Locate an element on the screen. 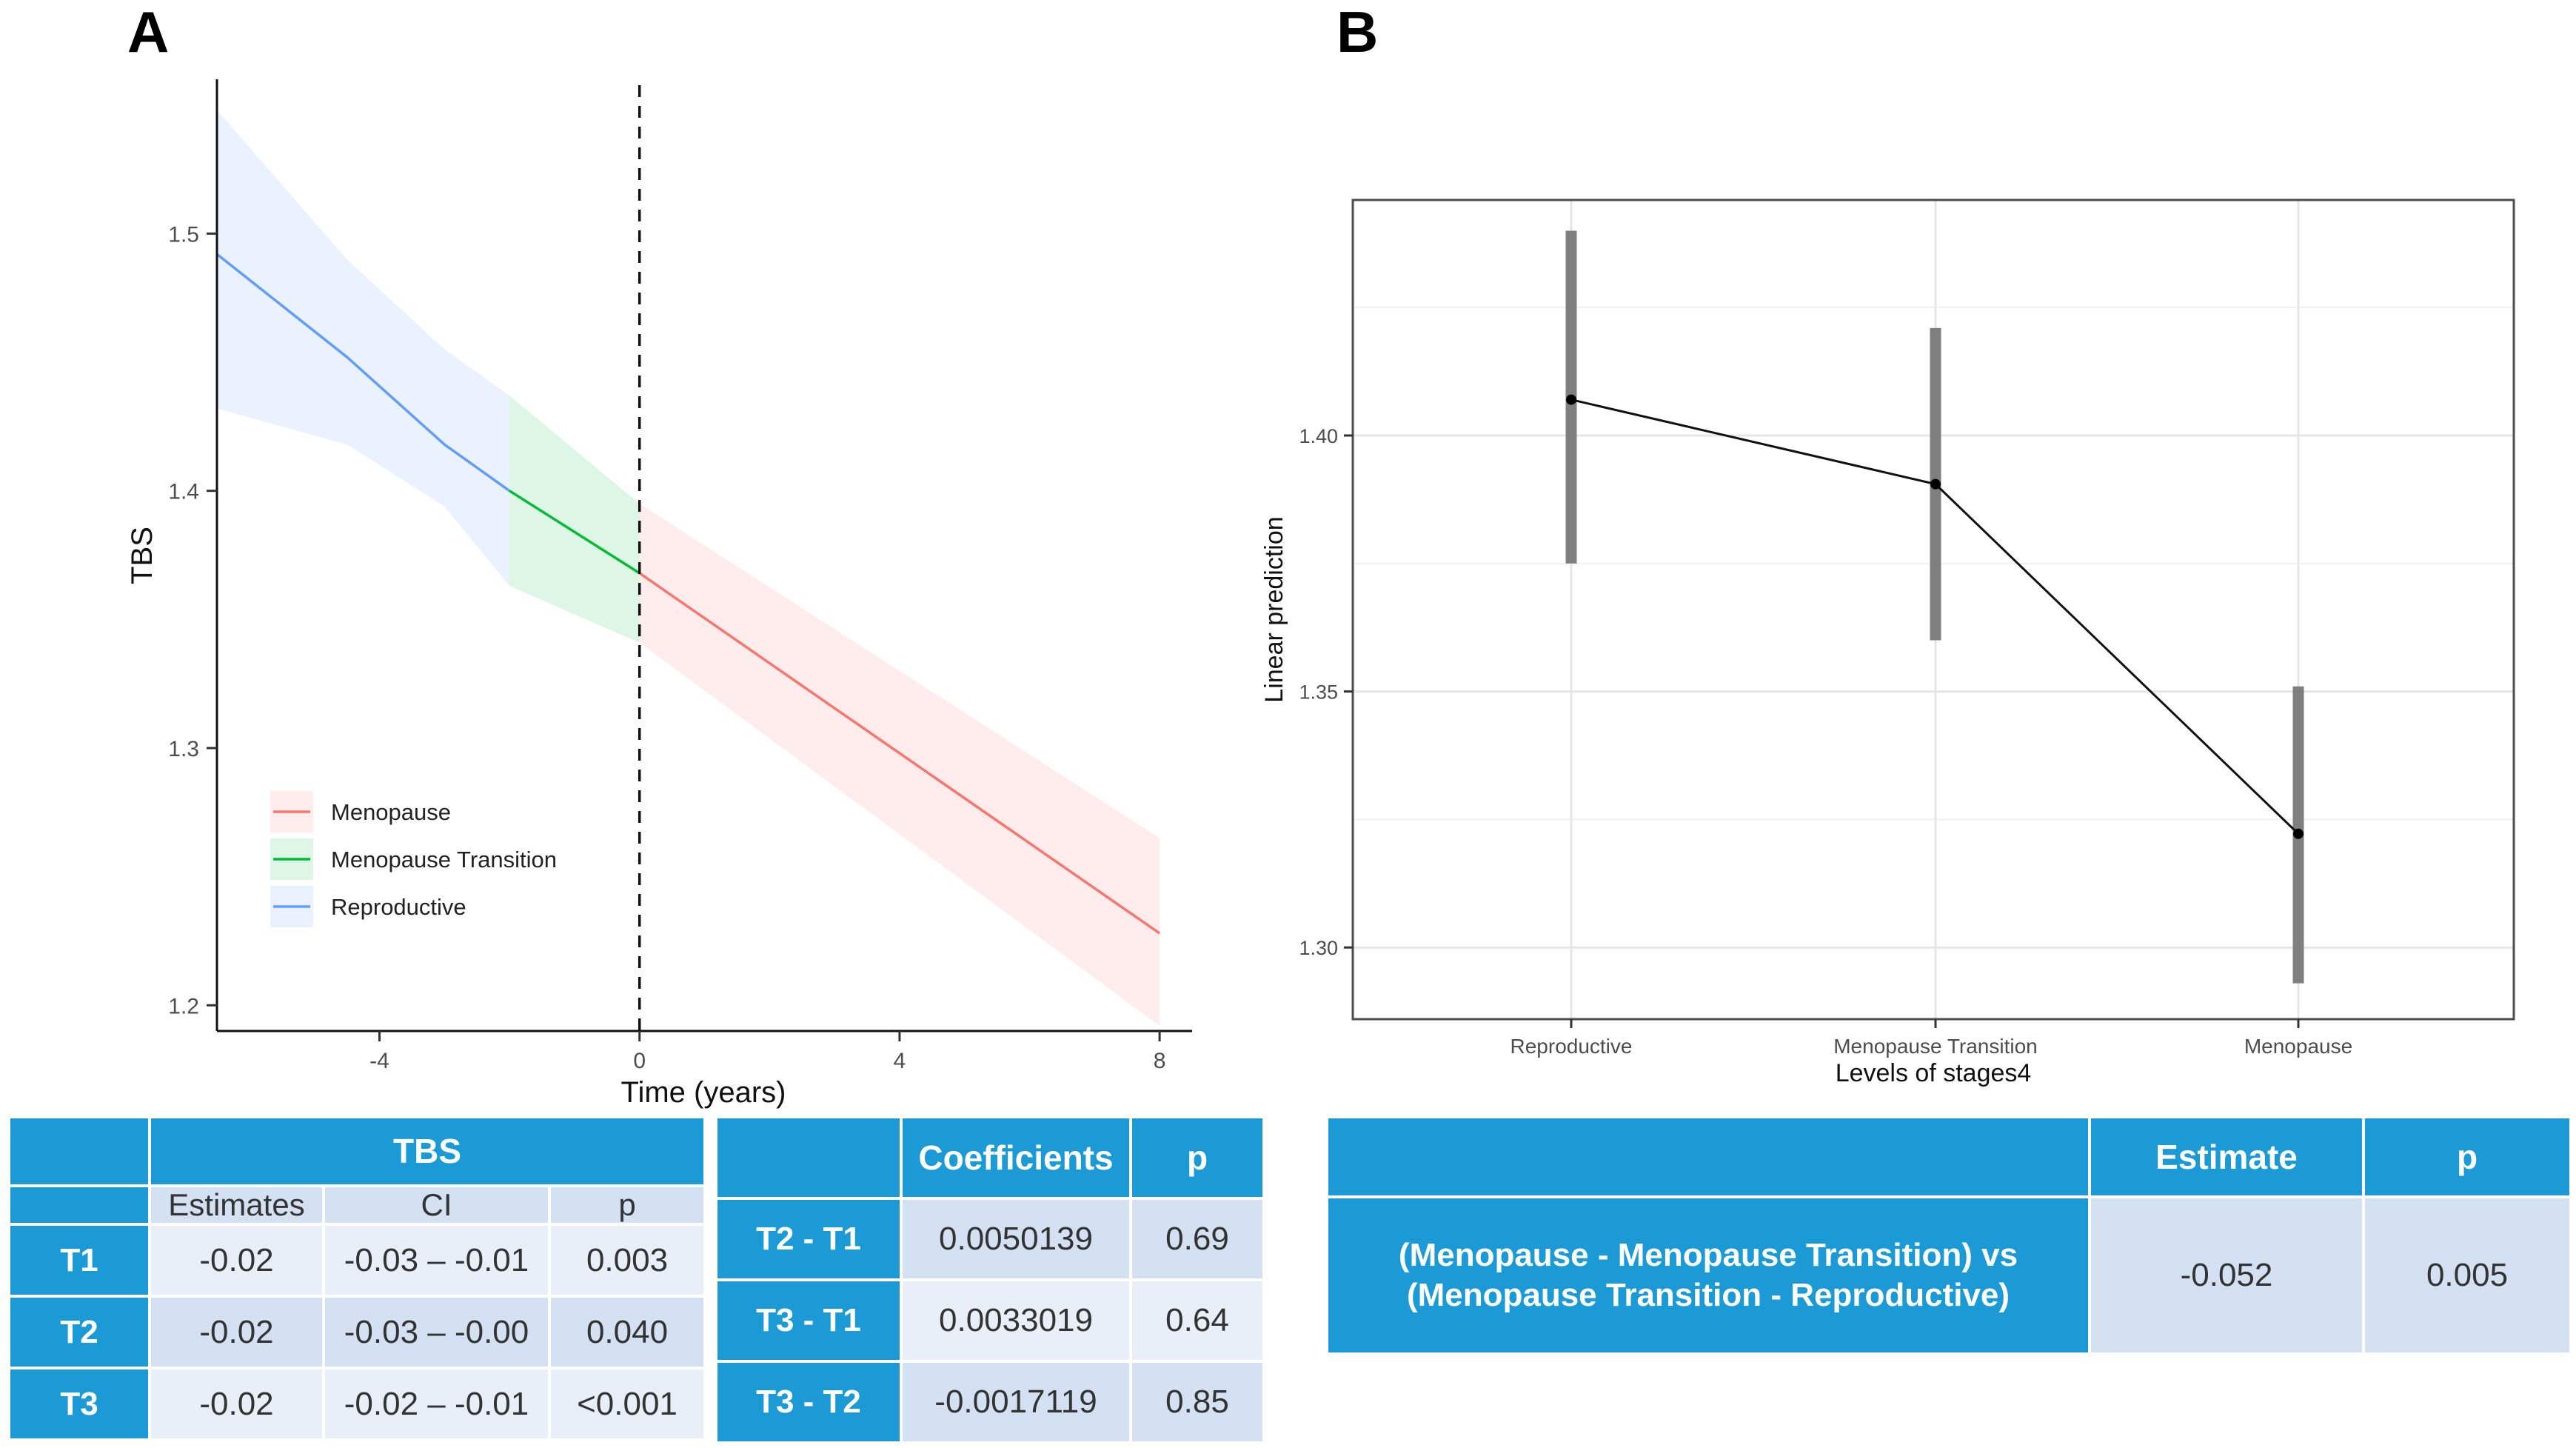  col-header-estimates: Estimates is located at coordinates (236, 1205).